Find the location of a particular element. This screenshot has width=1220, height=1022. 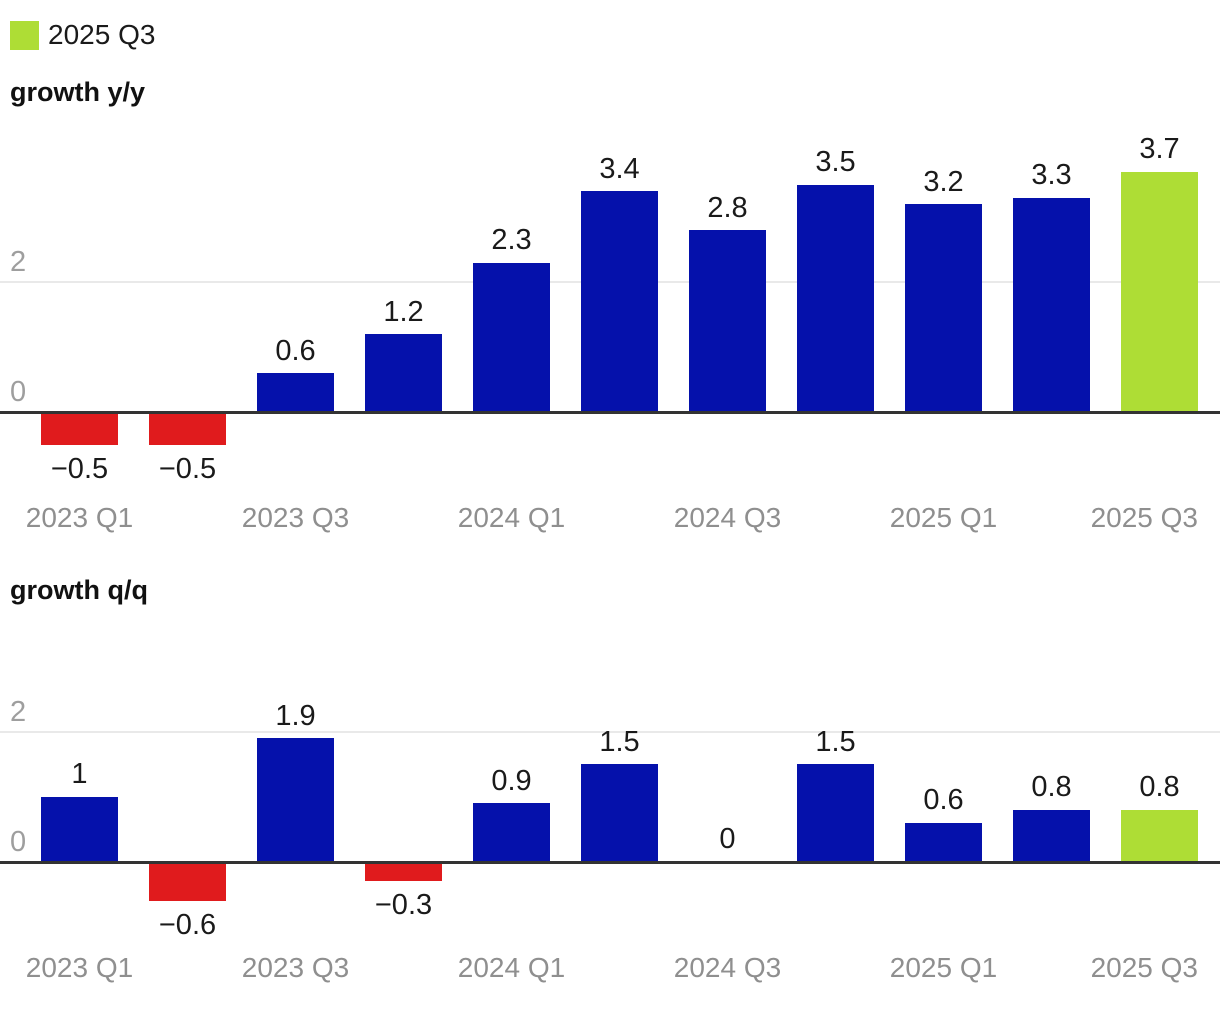

gridline-y2 is located at coordinates (610, 731).